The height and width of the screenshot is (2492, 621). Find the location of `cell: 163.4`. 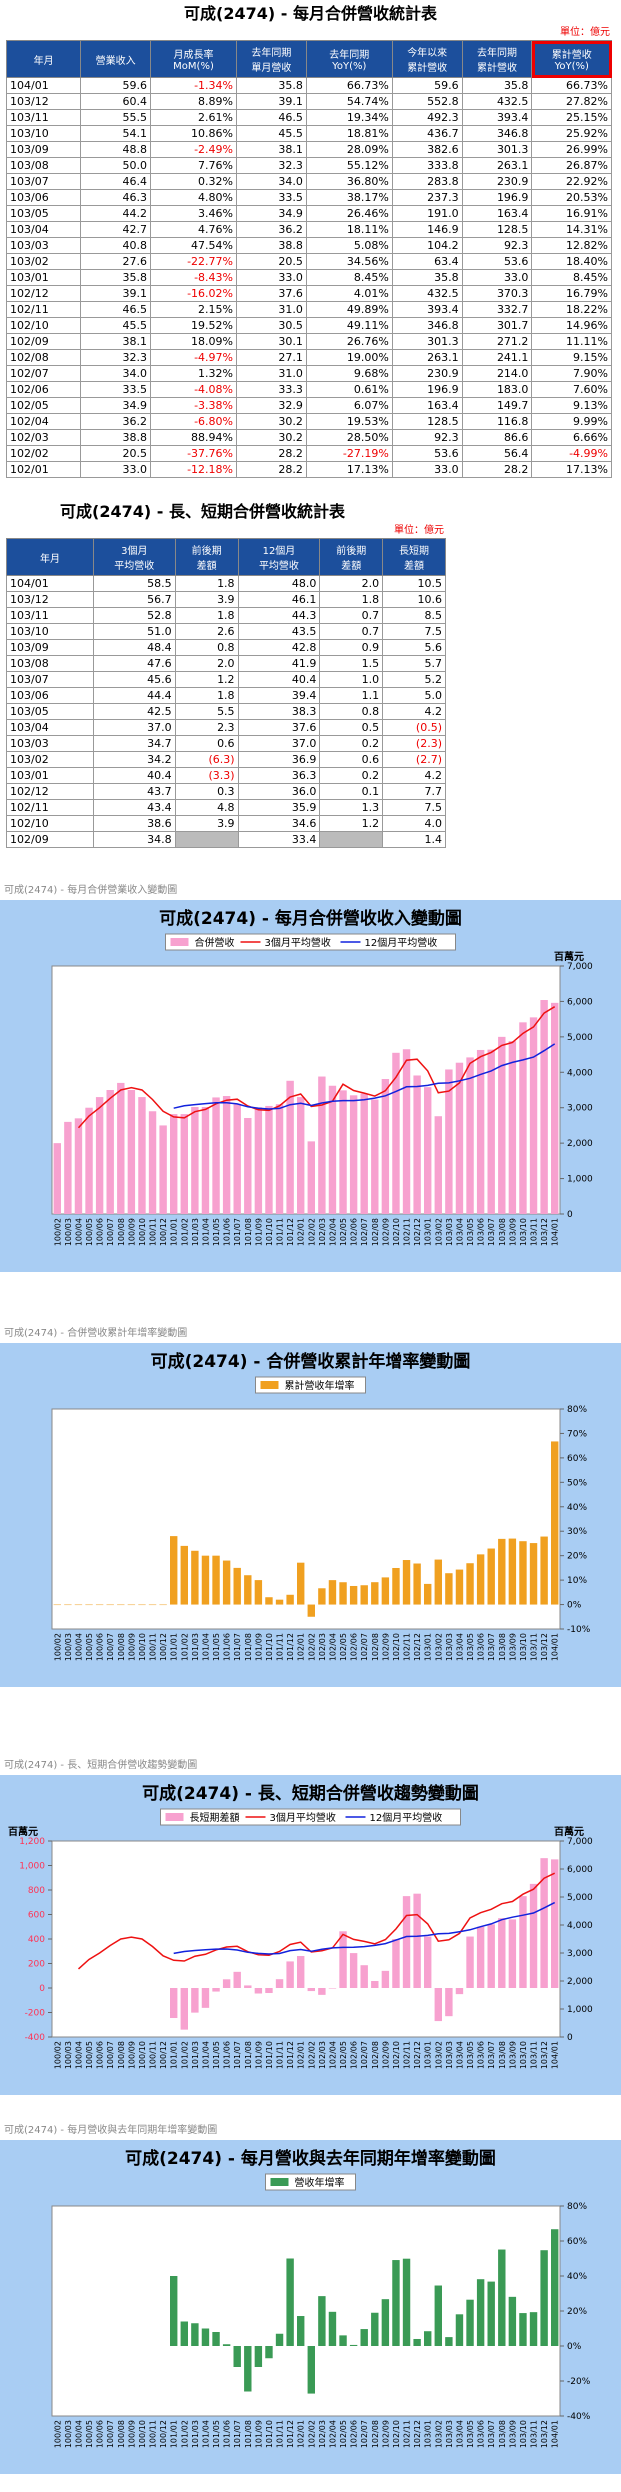

cell: 163.4 is located at coordinates (497, 213).